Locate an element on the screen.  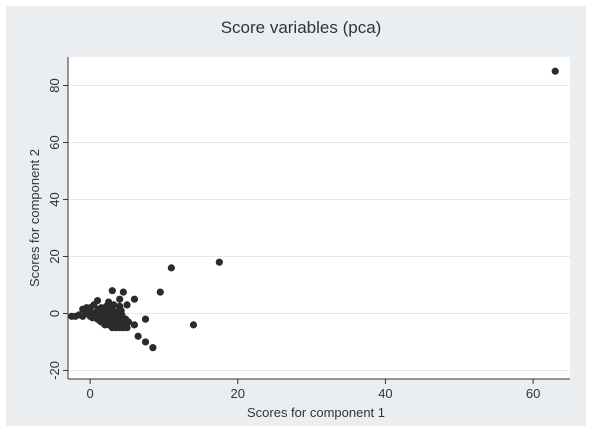
chart-title: Score variables (pca) is located at coordinates (301, 27).